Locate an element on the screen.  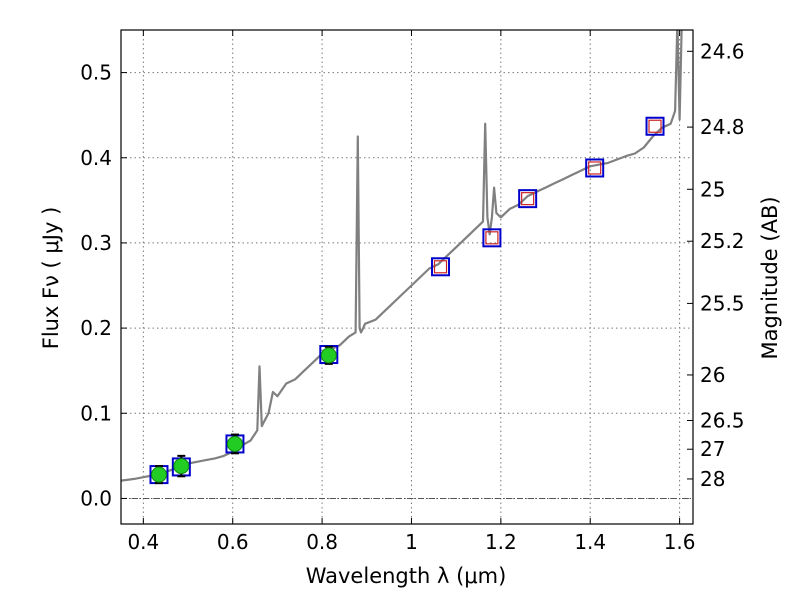
y-axis-right-label: Magnitude (AB) is located at coordinates (770, 277).